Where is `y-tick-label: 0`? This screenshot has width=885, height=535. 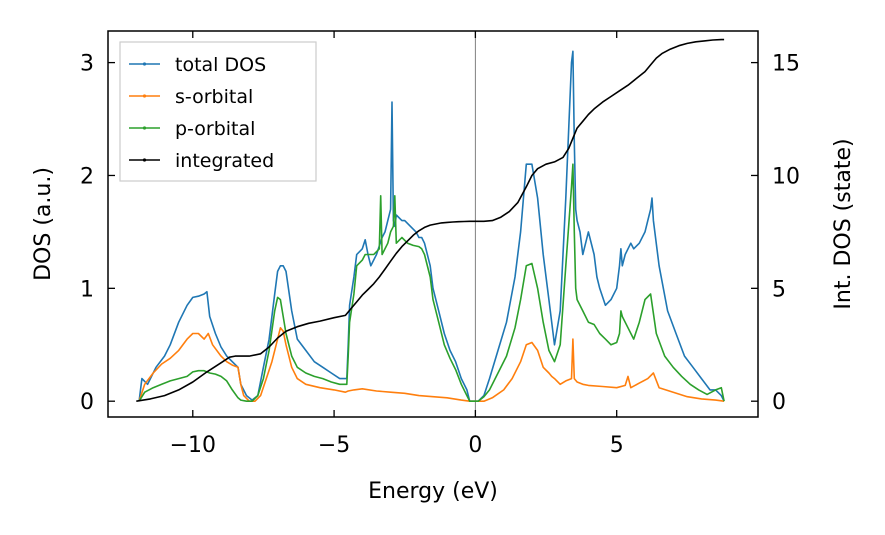 y-tick-label: 0 is located at coordinates (87, 402).